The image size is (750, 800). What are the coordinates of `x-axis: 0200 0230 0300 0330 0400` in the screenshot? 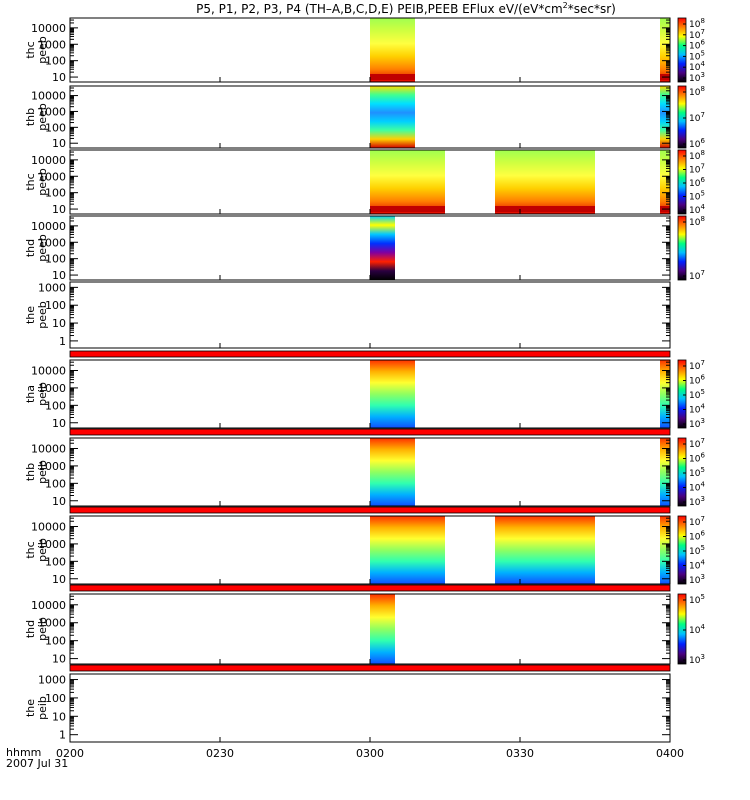 It's located at (370, 753).